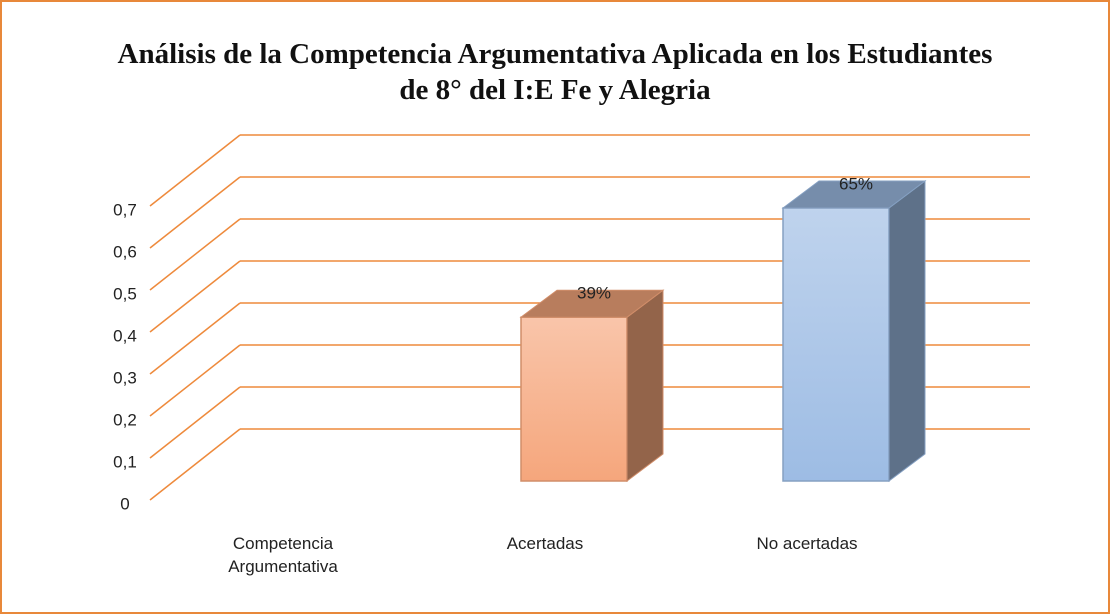 The width and height of the screenshot is (1111, 615). What do you see at coordinates (594, 293) in the screenshot?
I see `data-label: 39%` at bounding box center [594, 293].